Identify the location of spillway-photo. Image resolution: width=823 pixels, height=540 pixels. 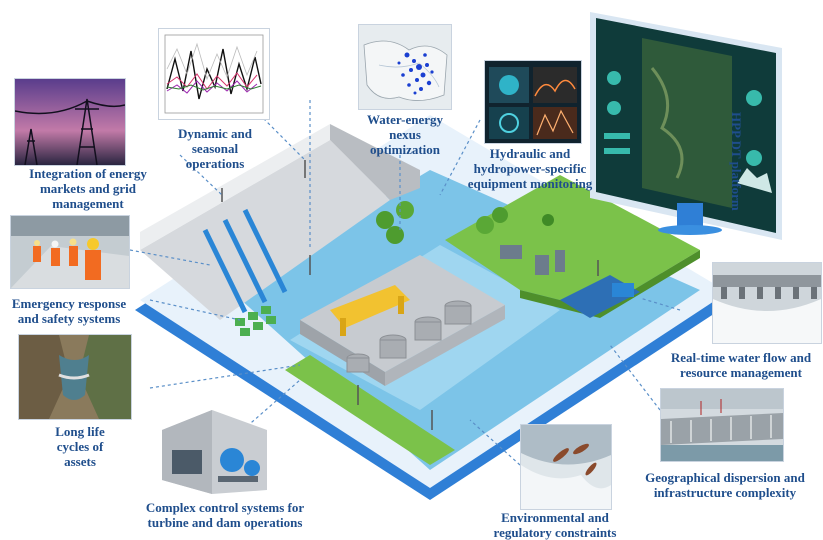
(767, 303).